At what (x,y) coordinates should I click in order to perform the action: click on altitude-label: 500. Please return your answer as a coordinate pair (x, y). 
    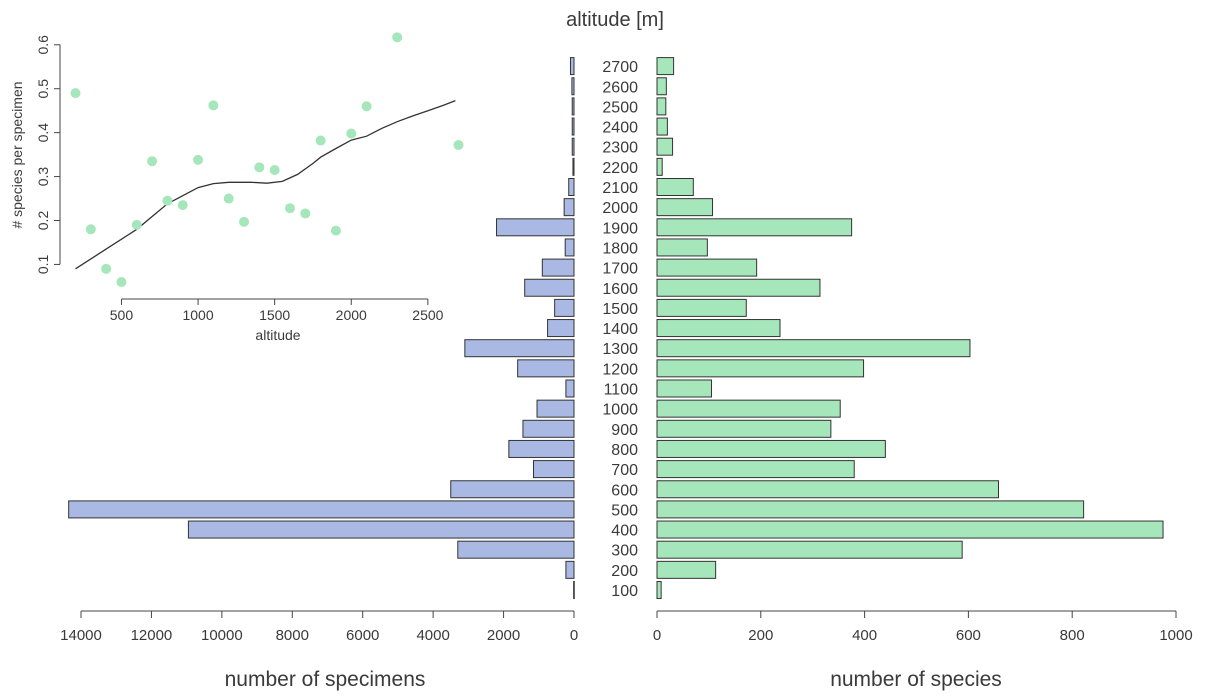
    Looking at the image, I should click on (624, 510).